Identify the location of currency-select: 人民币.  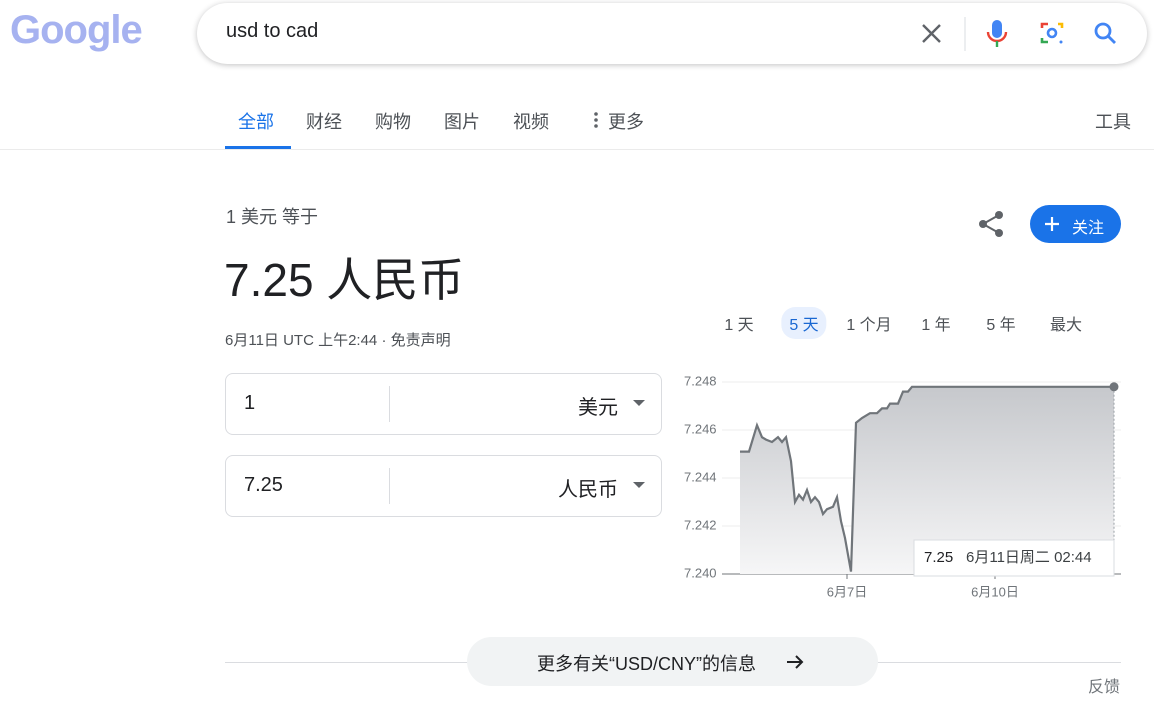
(588, 490).